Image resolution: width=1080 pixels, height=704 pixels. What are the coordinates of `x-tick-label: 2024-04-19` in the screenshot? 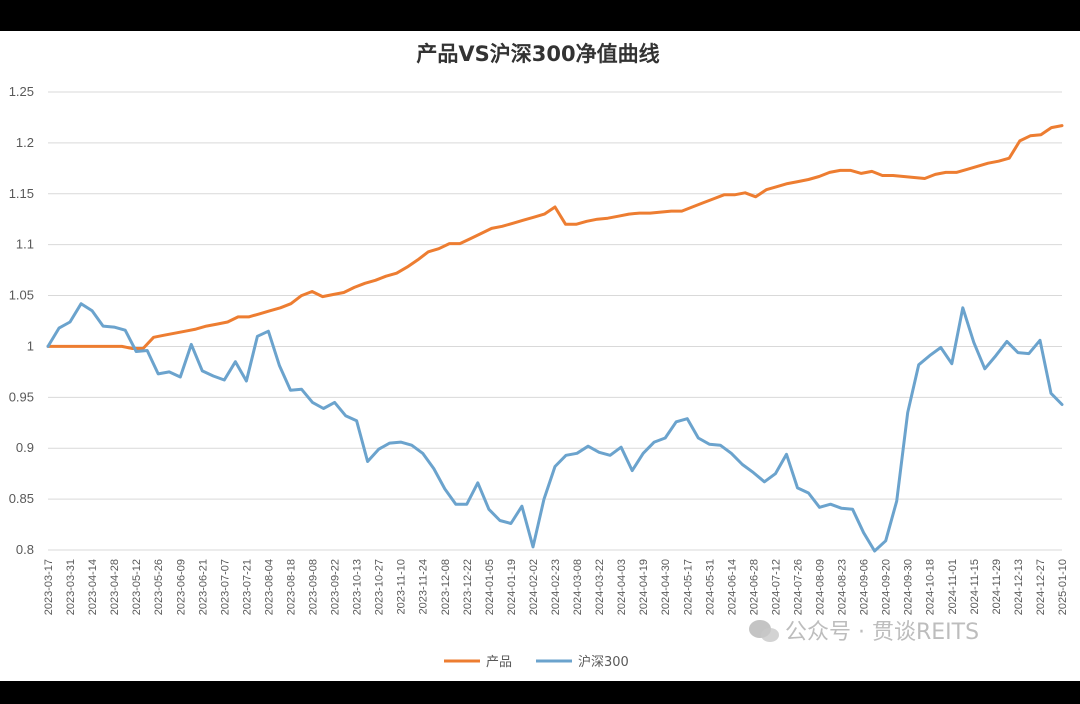 It's located at (644, 587).